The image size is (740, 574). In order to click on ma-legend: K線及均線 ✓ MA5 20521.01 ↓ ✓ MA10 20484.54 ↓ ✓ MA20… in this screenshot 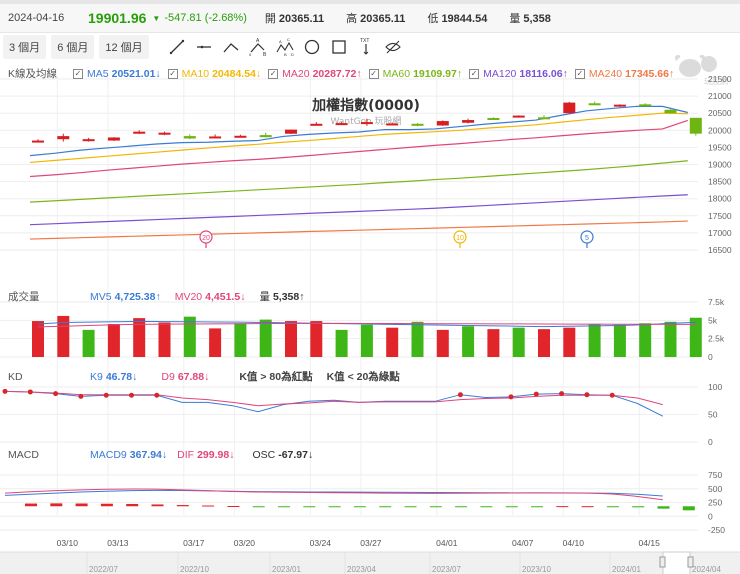, I will do `click(344, 73)`.